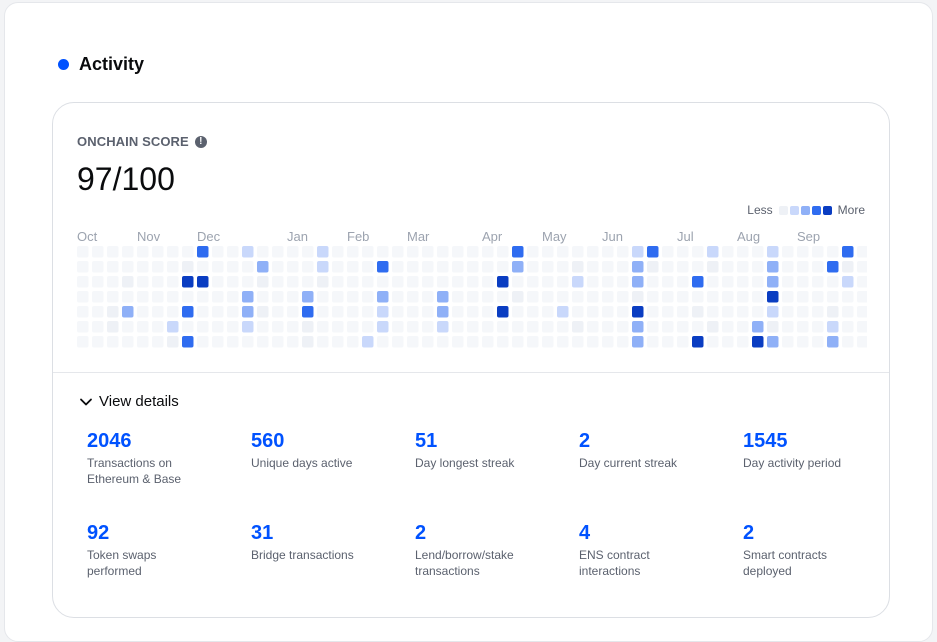 The width and height of the screenshot is (937, 642). What do you see at coordinates (162, 550) in the screenshot?
I see `stat-item: 92 Token swaps performed` at bounding box center [162, 550].